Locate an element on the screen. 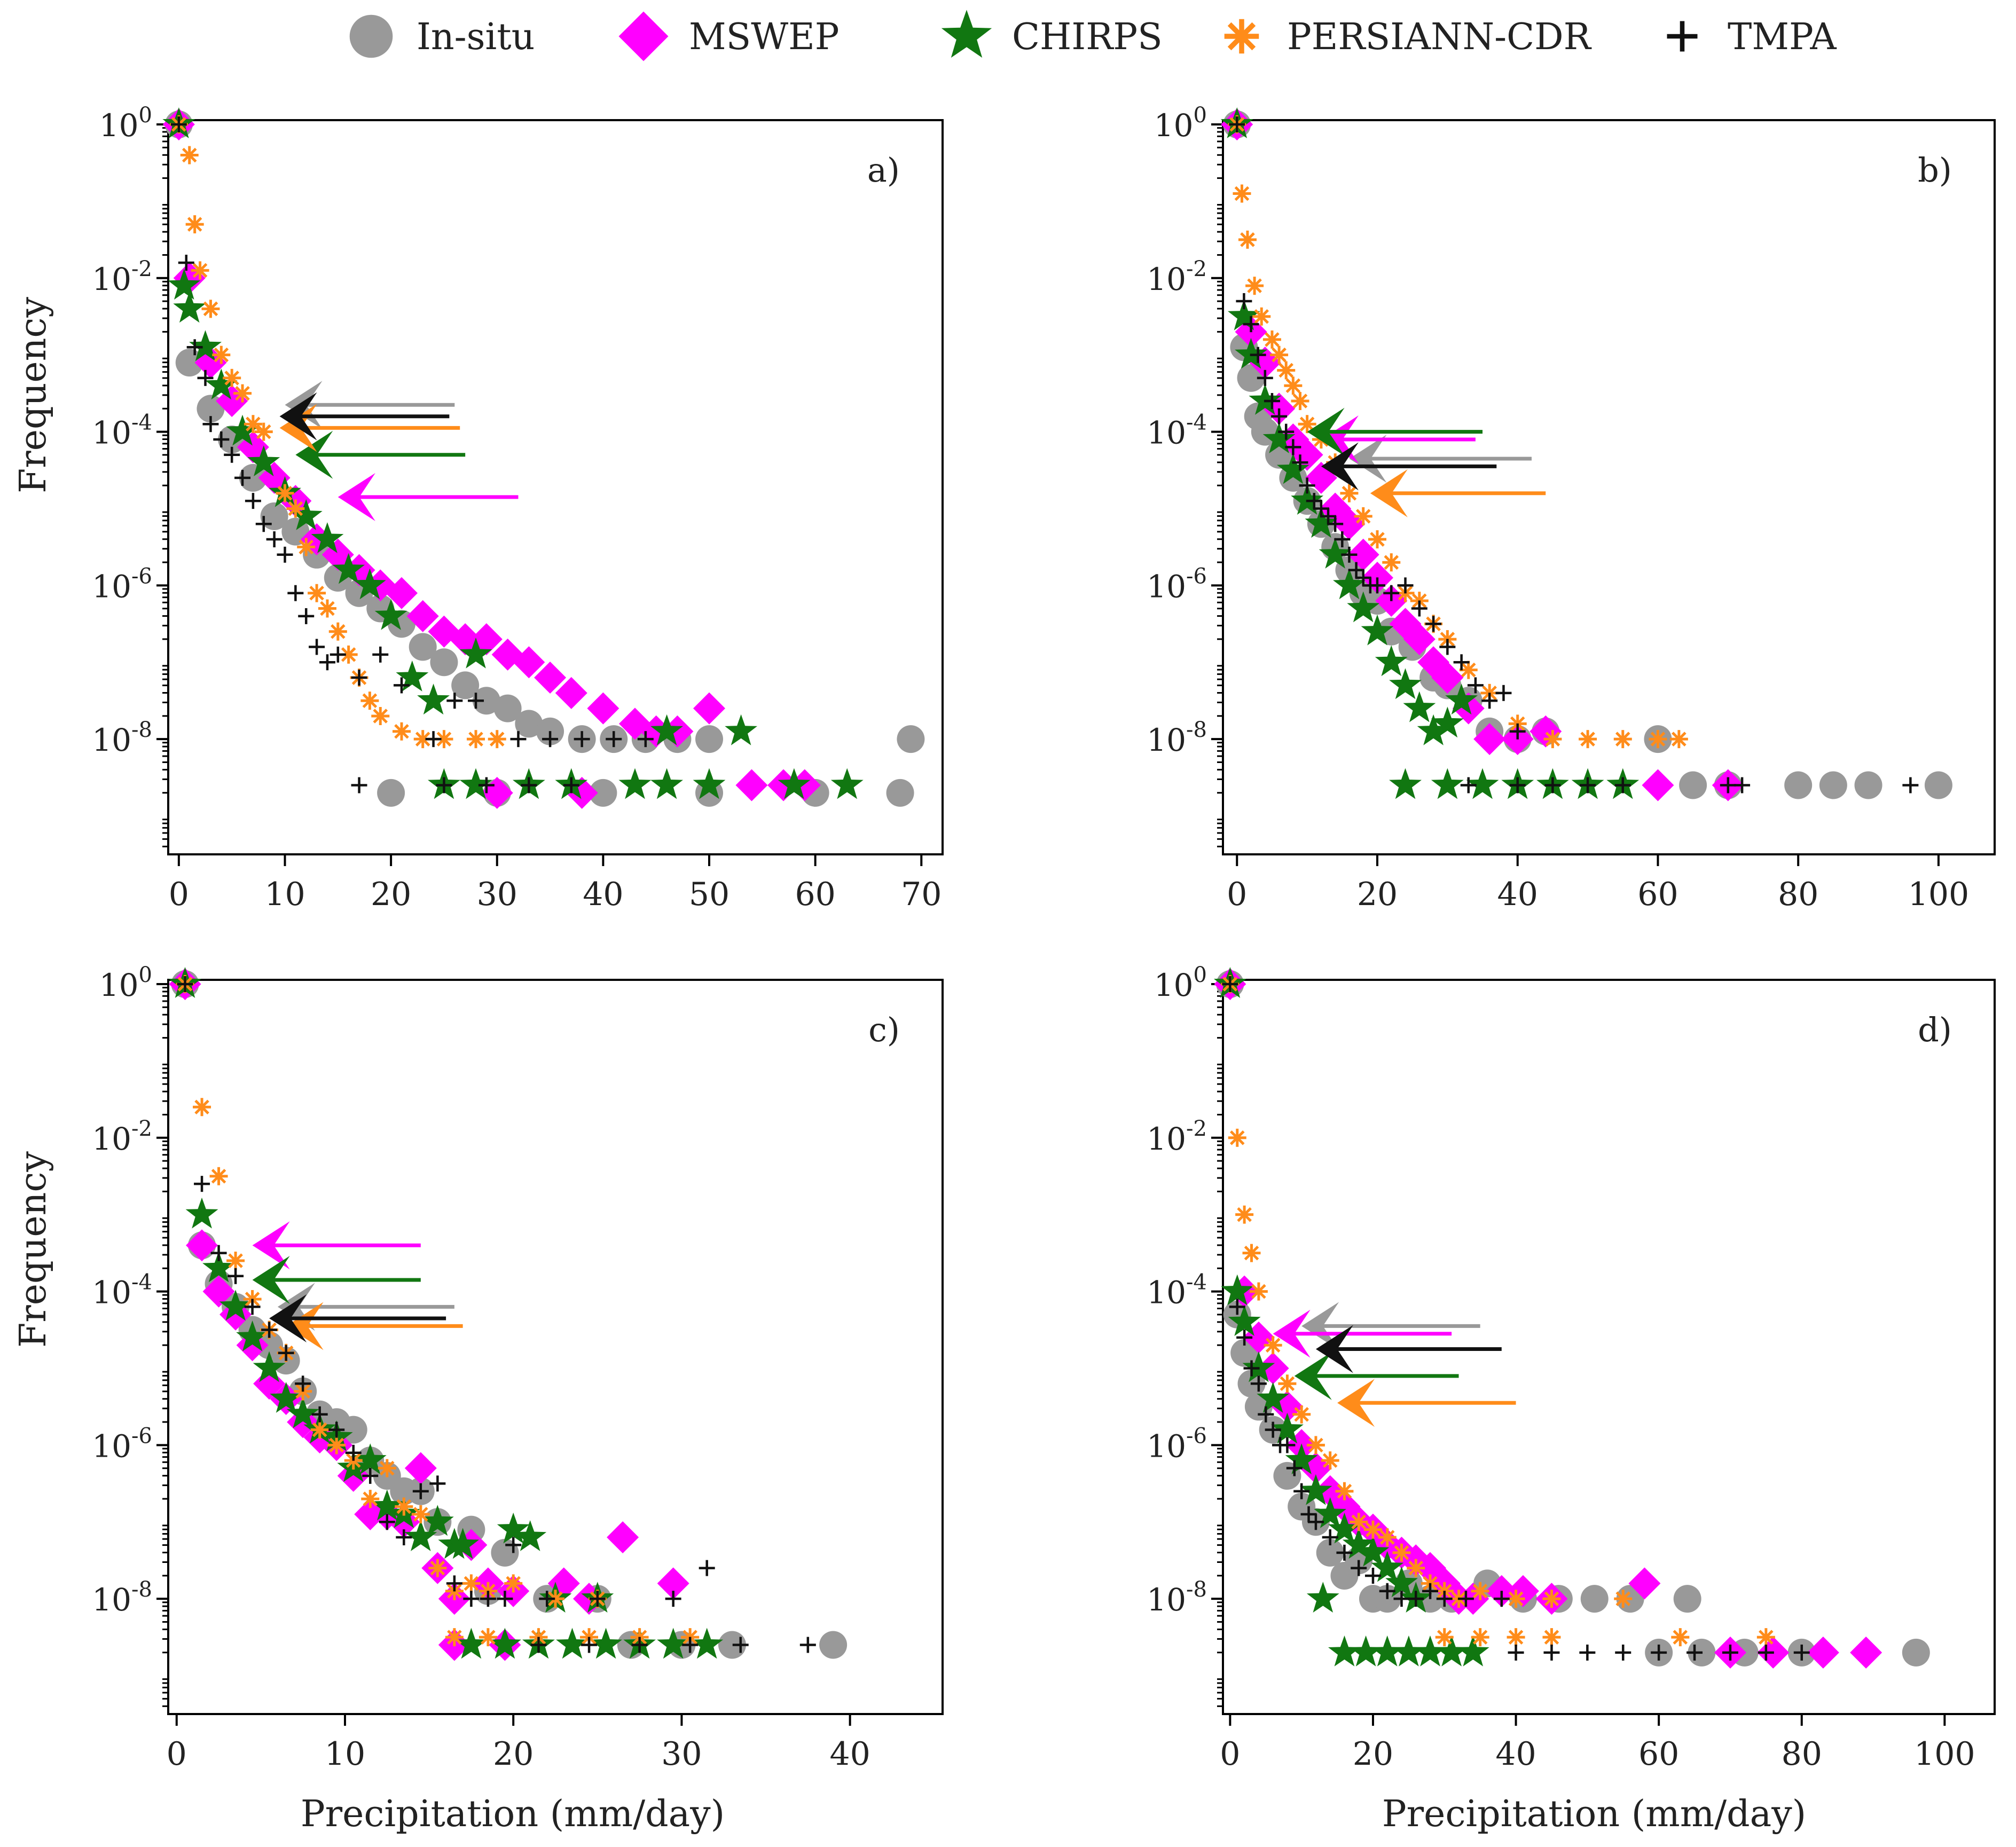  y-tick-label: 10⁻² is located at coordinates (122, 277).